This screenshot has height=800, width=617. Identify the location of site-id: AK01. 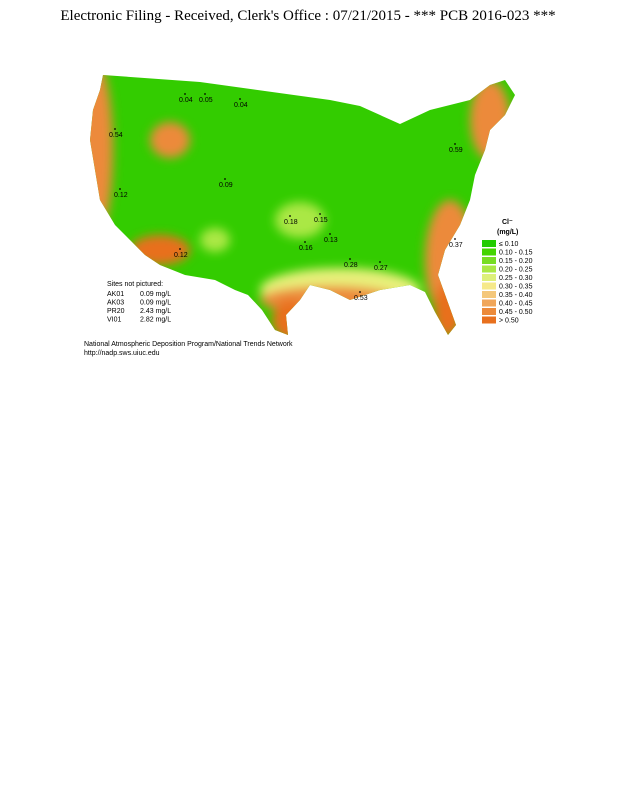
(115, 294).